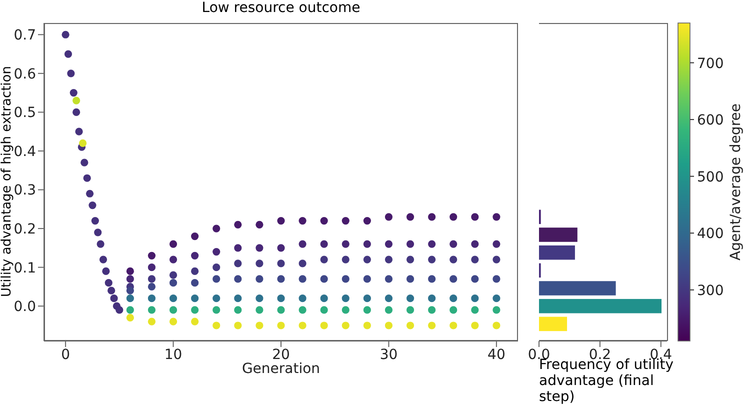 This screenshot has height=409, width=748. Describe the element at coordinates (25, 190) in the screenshot. I see `y-tick-label: 0.3` at that location.